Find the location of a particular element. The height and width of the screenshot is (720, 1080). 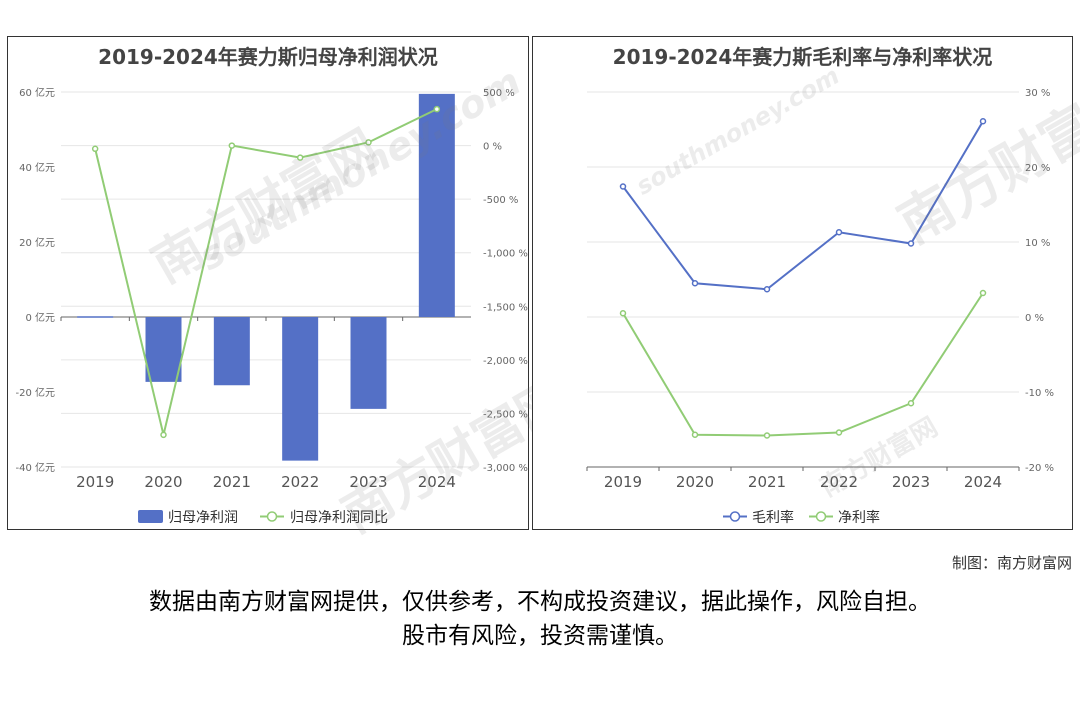

legend-label: 归母净利润 is located at coordinates (203, 517).